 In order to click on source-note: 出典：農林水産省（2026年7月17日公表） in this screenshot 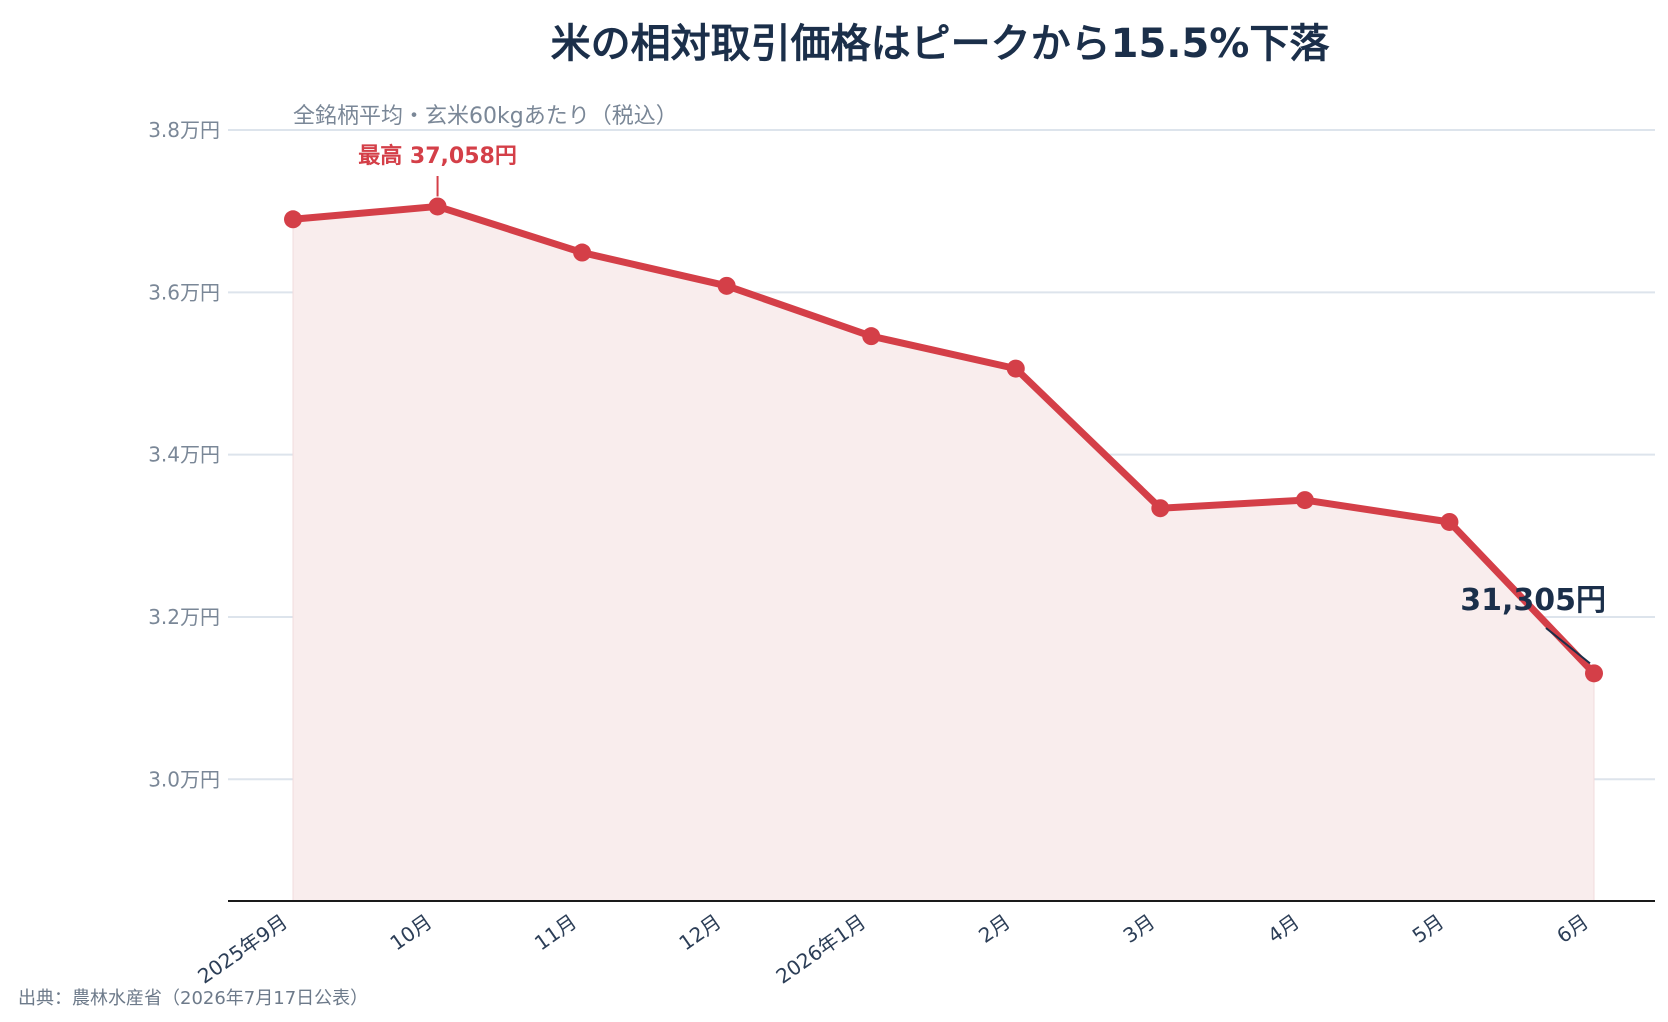, I will do `click(193, 998)`.